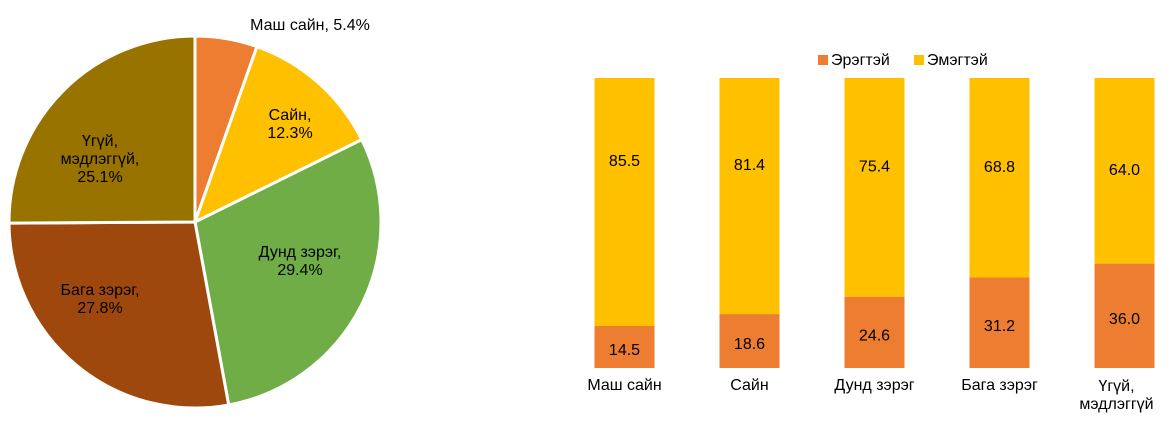 This screenshot has height=425, width=1169. Describe the element at coordinates (999, 326) in the screenshot. I see `data-label: 31.2` at that location.